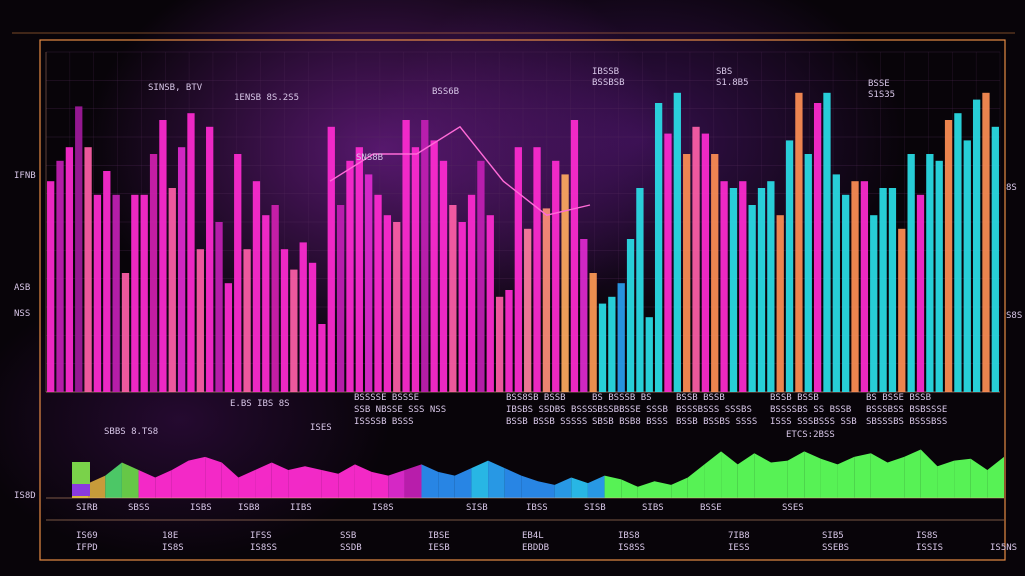 The width and height of the screenshot is (1025, 576). What do you see at coordinates (630, 422) in the screenshot?
I see `legend-text: SBSB BSB8 BSSS` at bounding box center [630, 422].